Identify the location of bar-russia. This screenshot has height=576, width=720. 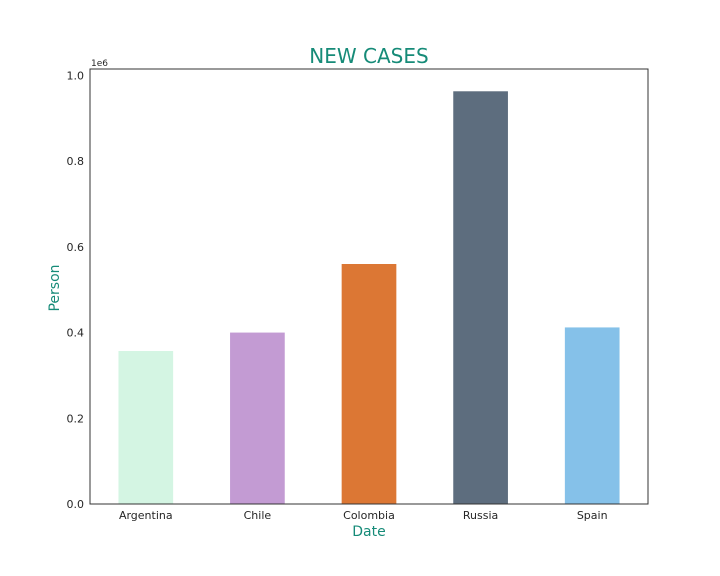
(480, 298).